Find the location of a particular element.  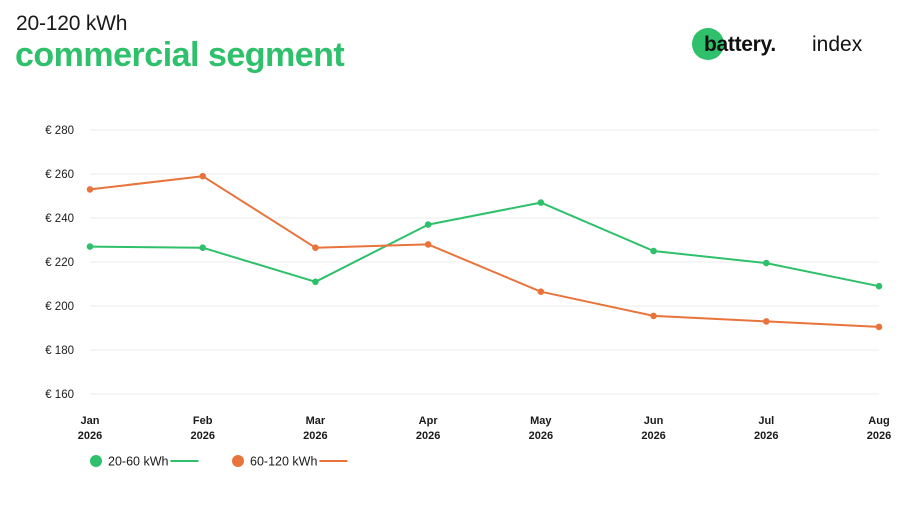

x-tick-label-month: Apr is located at coordinates (429, 421).